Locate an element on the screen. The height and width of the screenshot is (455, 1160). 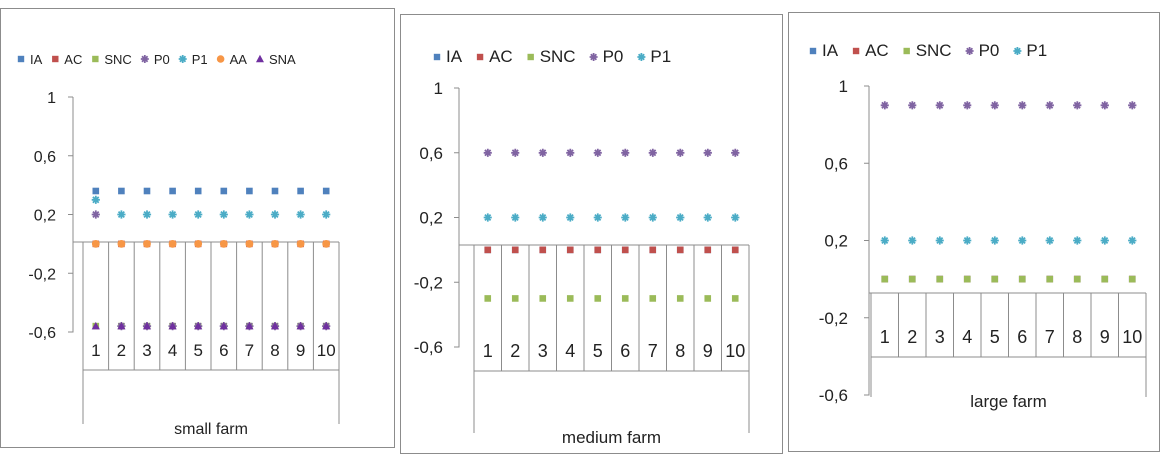
legend-label-snc: SNC is located at coordinates (934, 50).